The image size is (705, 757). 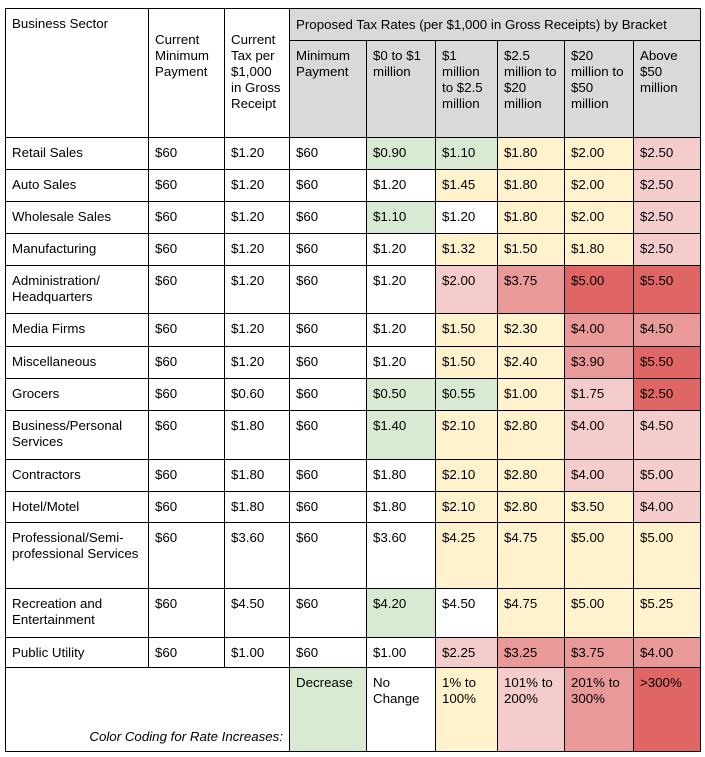 What do you see at coordinates (466, 89) in the screenshot?
I see `header-bracket: $1 million to $2.5 million` at bounding box center [466, 89].